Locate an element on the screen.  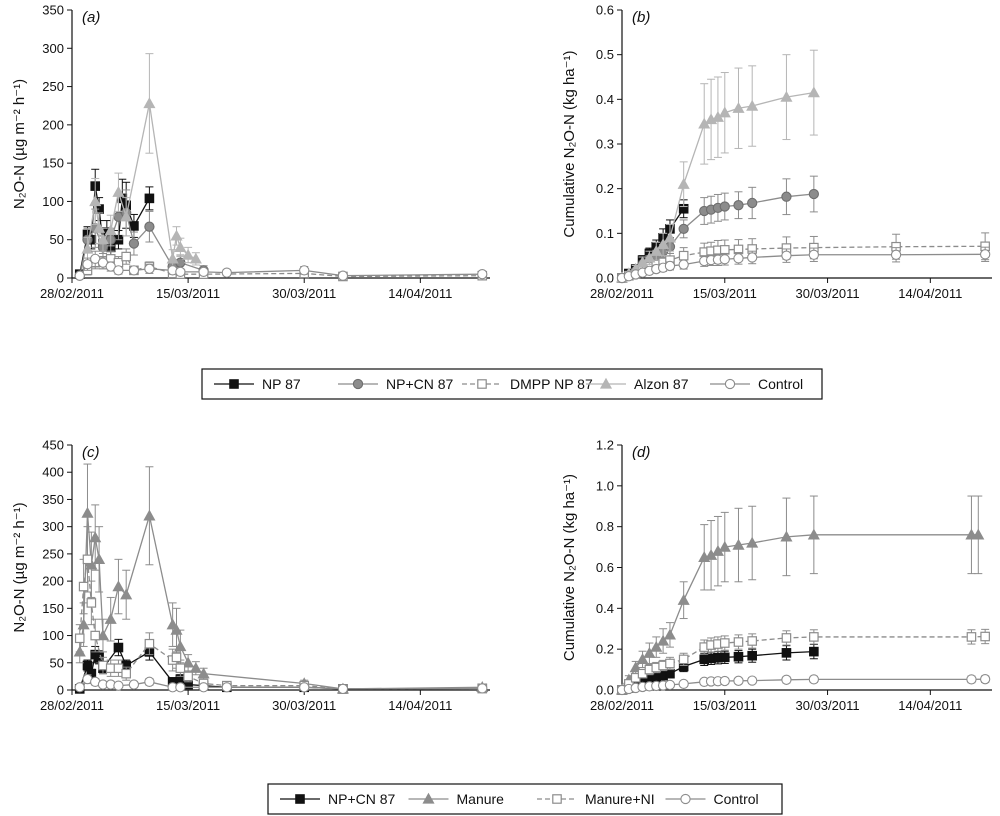
legend-label: NP+CN 87 is located at coordinates (362, 799).